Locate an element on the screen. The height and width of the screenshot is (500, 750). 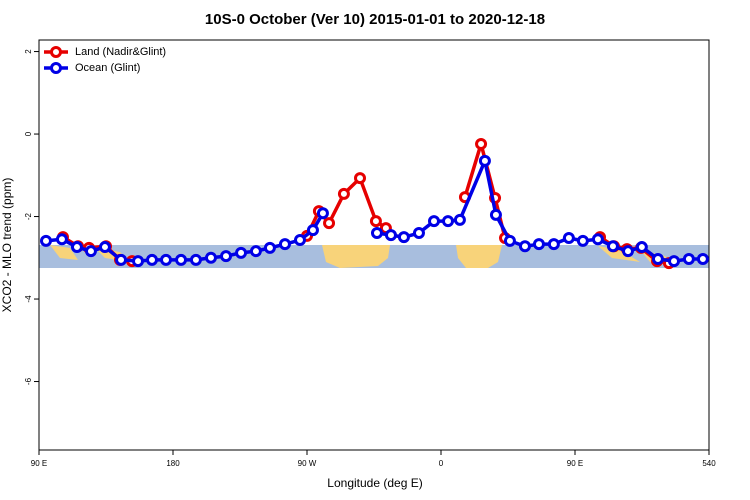
x-tick-label: 180 is located at coordinates (173, 463).